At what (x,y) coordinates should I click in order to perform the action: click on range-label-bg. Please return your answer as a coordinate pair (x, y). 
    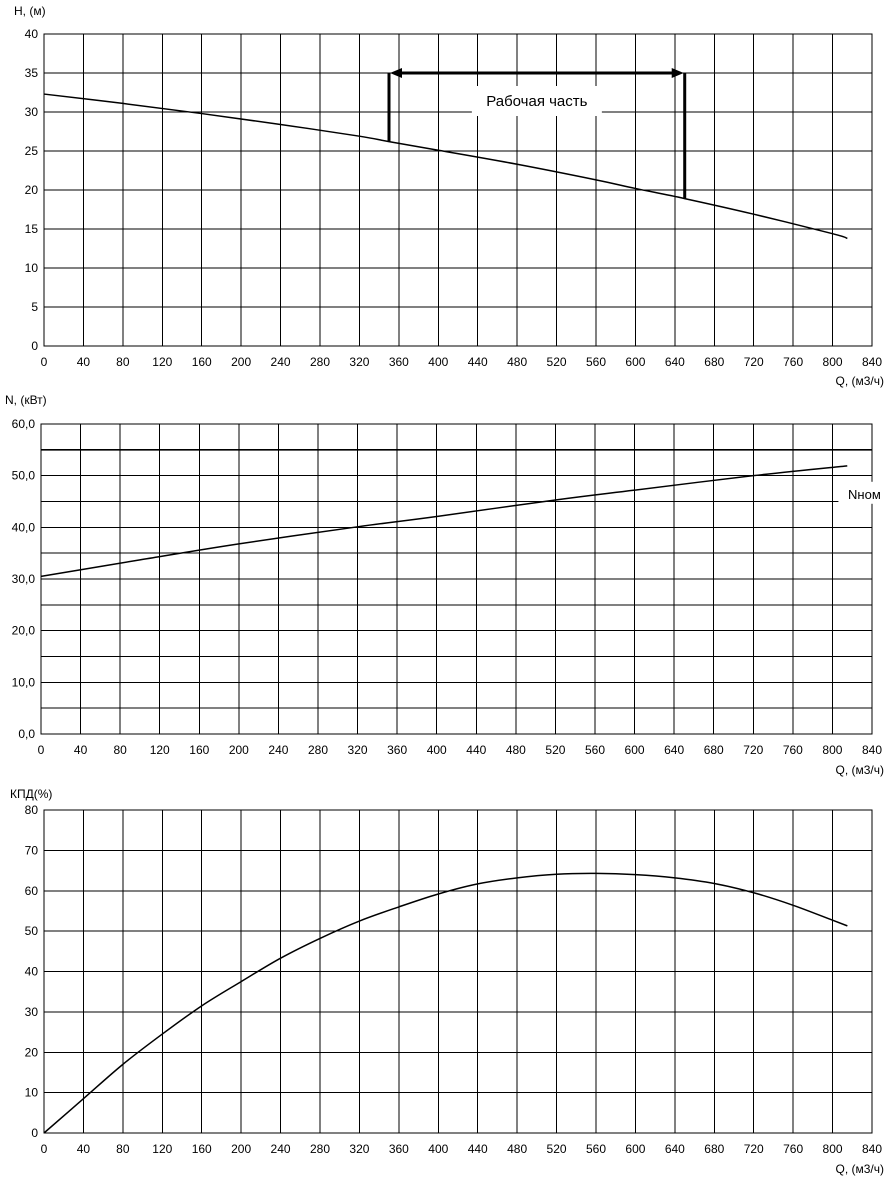
    Looking at the image, I should click on (536, 101).